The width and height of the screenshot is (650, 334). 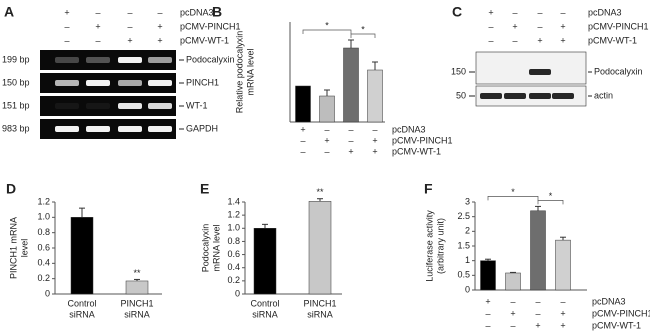 What do you see at coordinates (16, 105) in the screenshot?
I see `size-label: 151 bp` at bounding box center [16, 105].